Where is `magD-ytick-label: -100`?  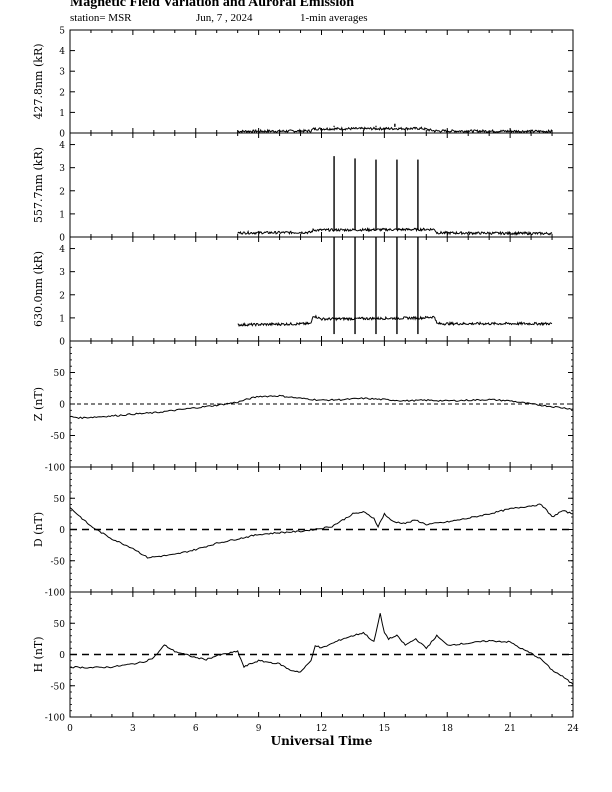 magD-ytick-label: -100 is located at coordinates (55, 594).